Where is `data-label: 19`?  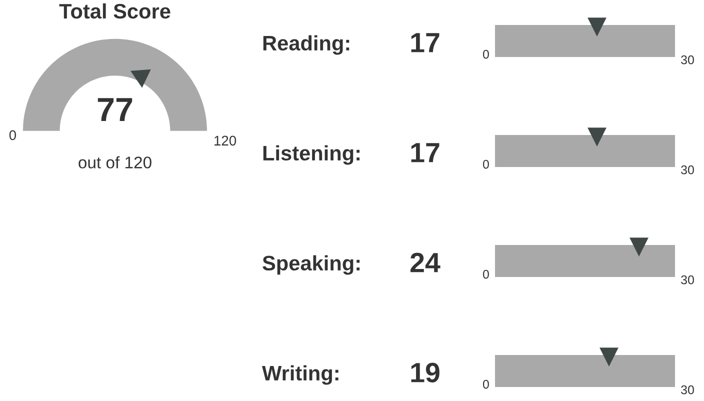
data-label: 19 is located at coordinates (425, 372).